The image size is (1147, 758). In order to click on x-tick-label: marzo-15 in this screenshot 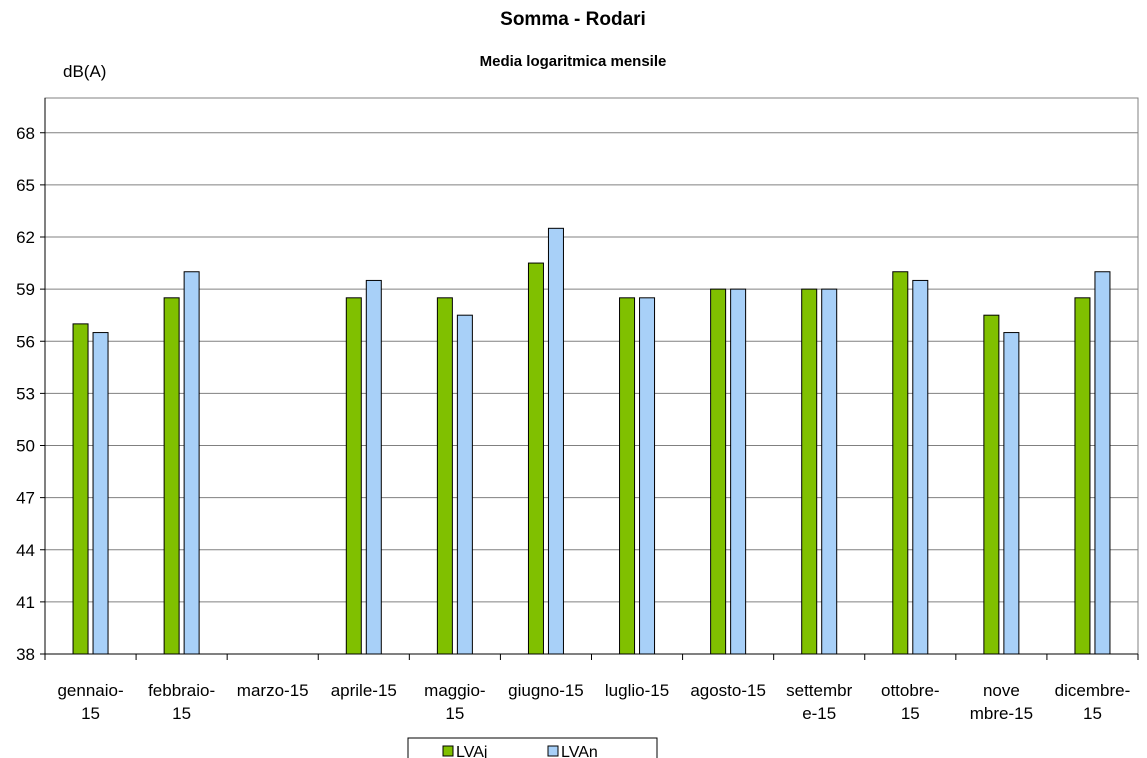, I will do `click(273, 690)`.